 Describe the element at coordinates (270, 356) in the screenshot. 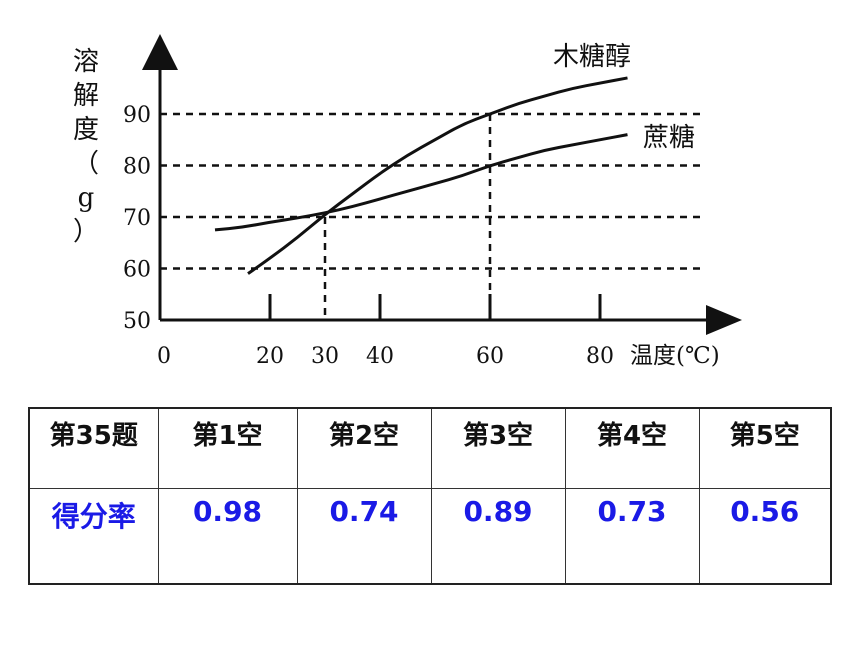

I see `x-tick-label: 20` at that location.